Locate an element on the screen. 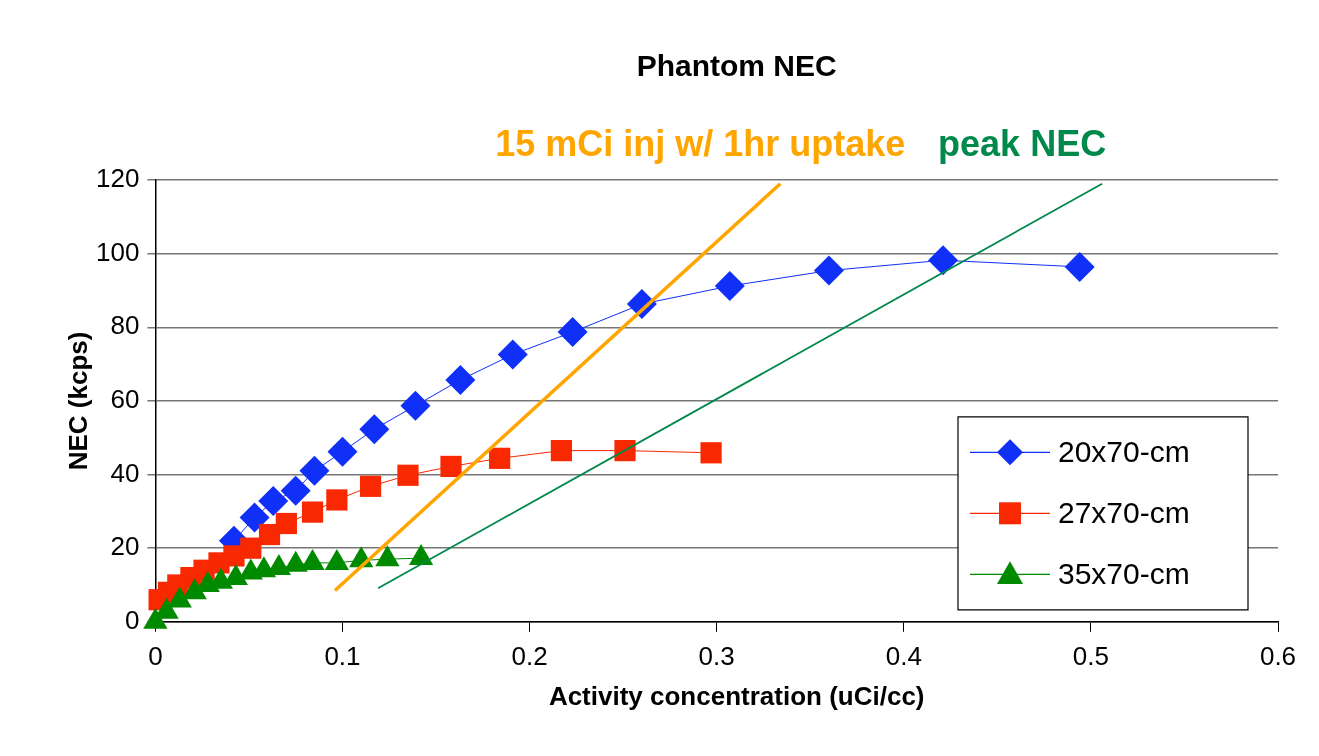  x-tick-label: 0.4 is located at coordinates (903, 655).